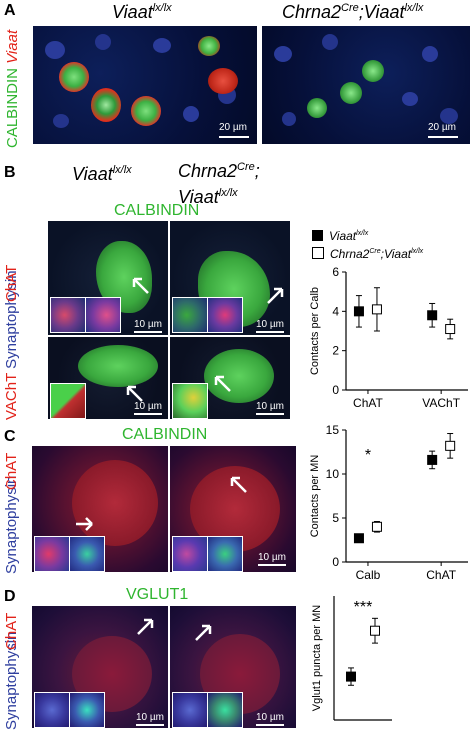 This screenshot has width=474, height=735. I want to click on y-tick-label: 6, so click(335, 272).